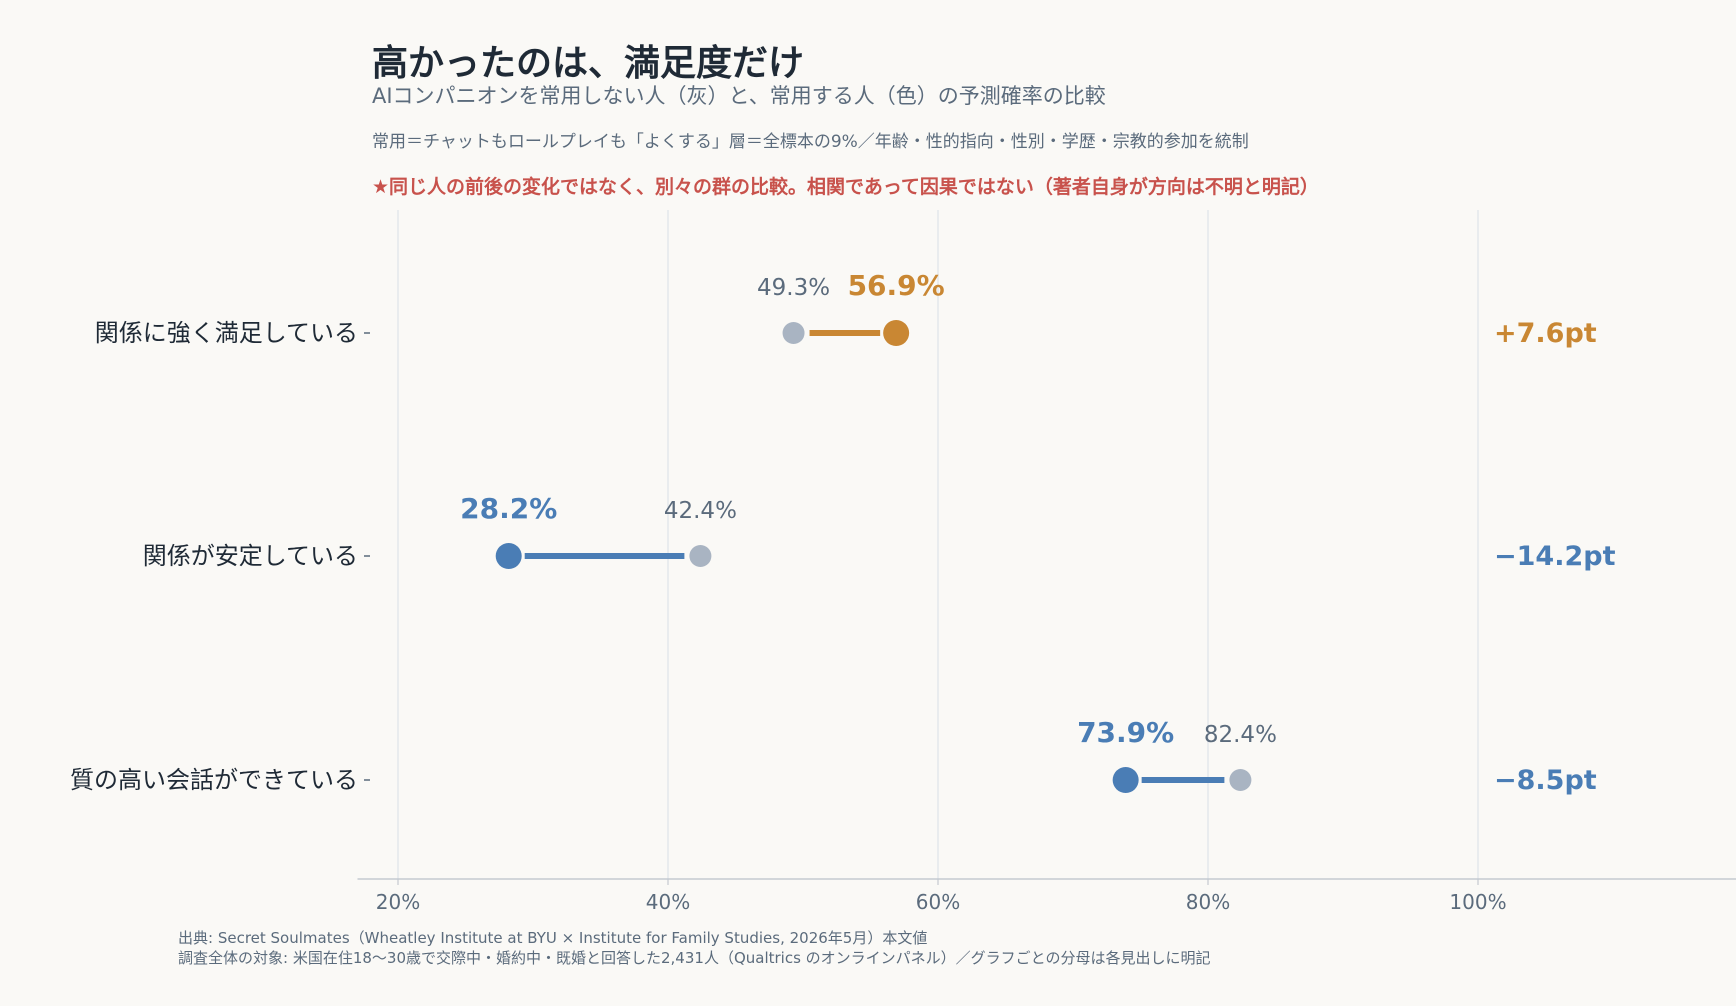  I want to click on row-label: 関係が安定している, so click(250, 556).